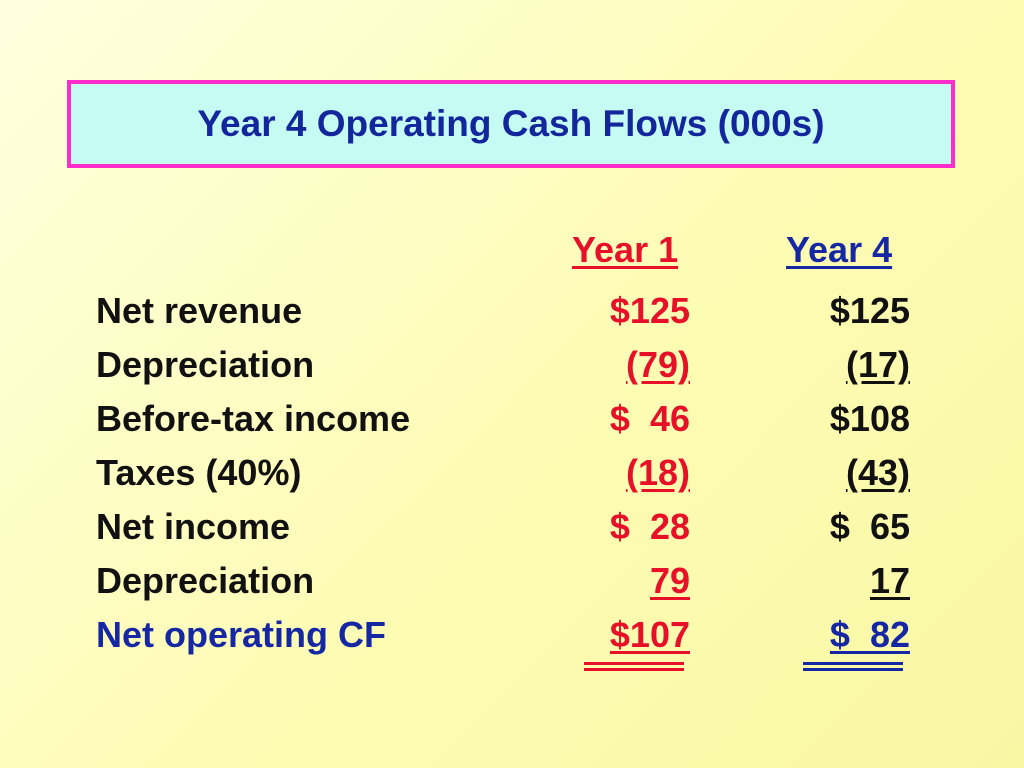 The height and width of the screenshot is (768, 1024). What do you see at coordinates (869, 418) in the screenshot?
I see `value-year4-before-tax-income: $108` at bounding box center [869, 418].